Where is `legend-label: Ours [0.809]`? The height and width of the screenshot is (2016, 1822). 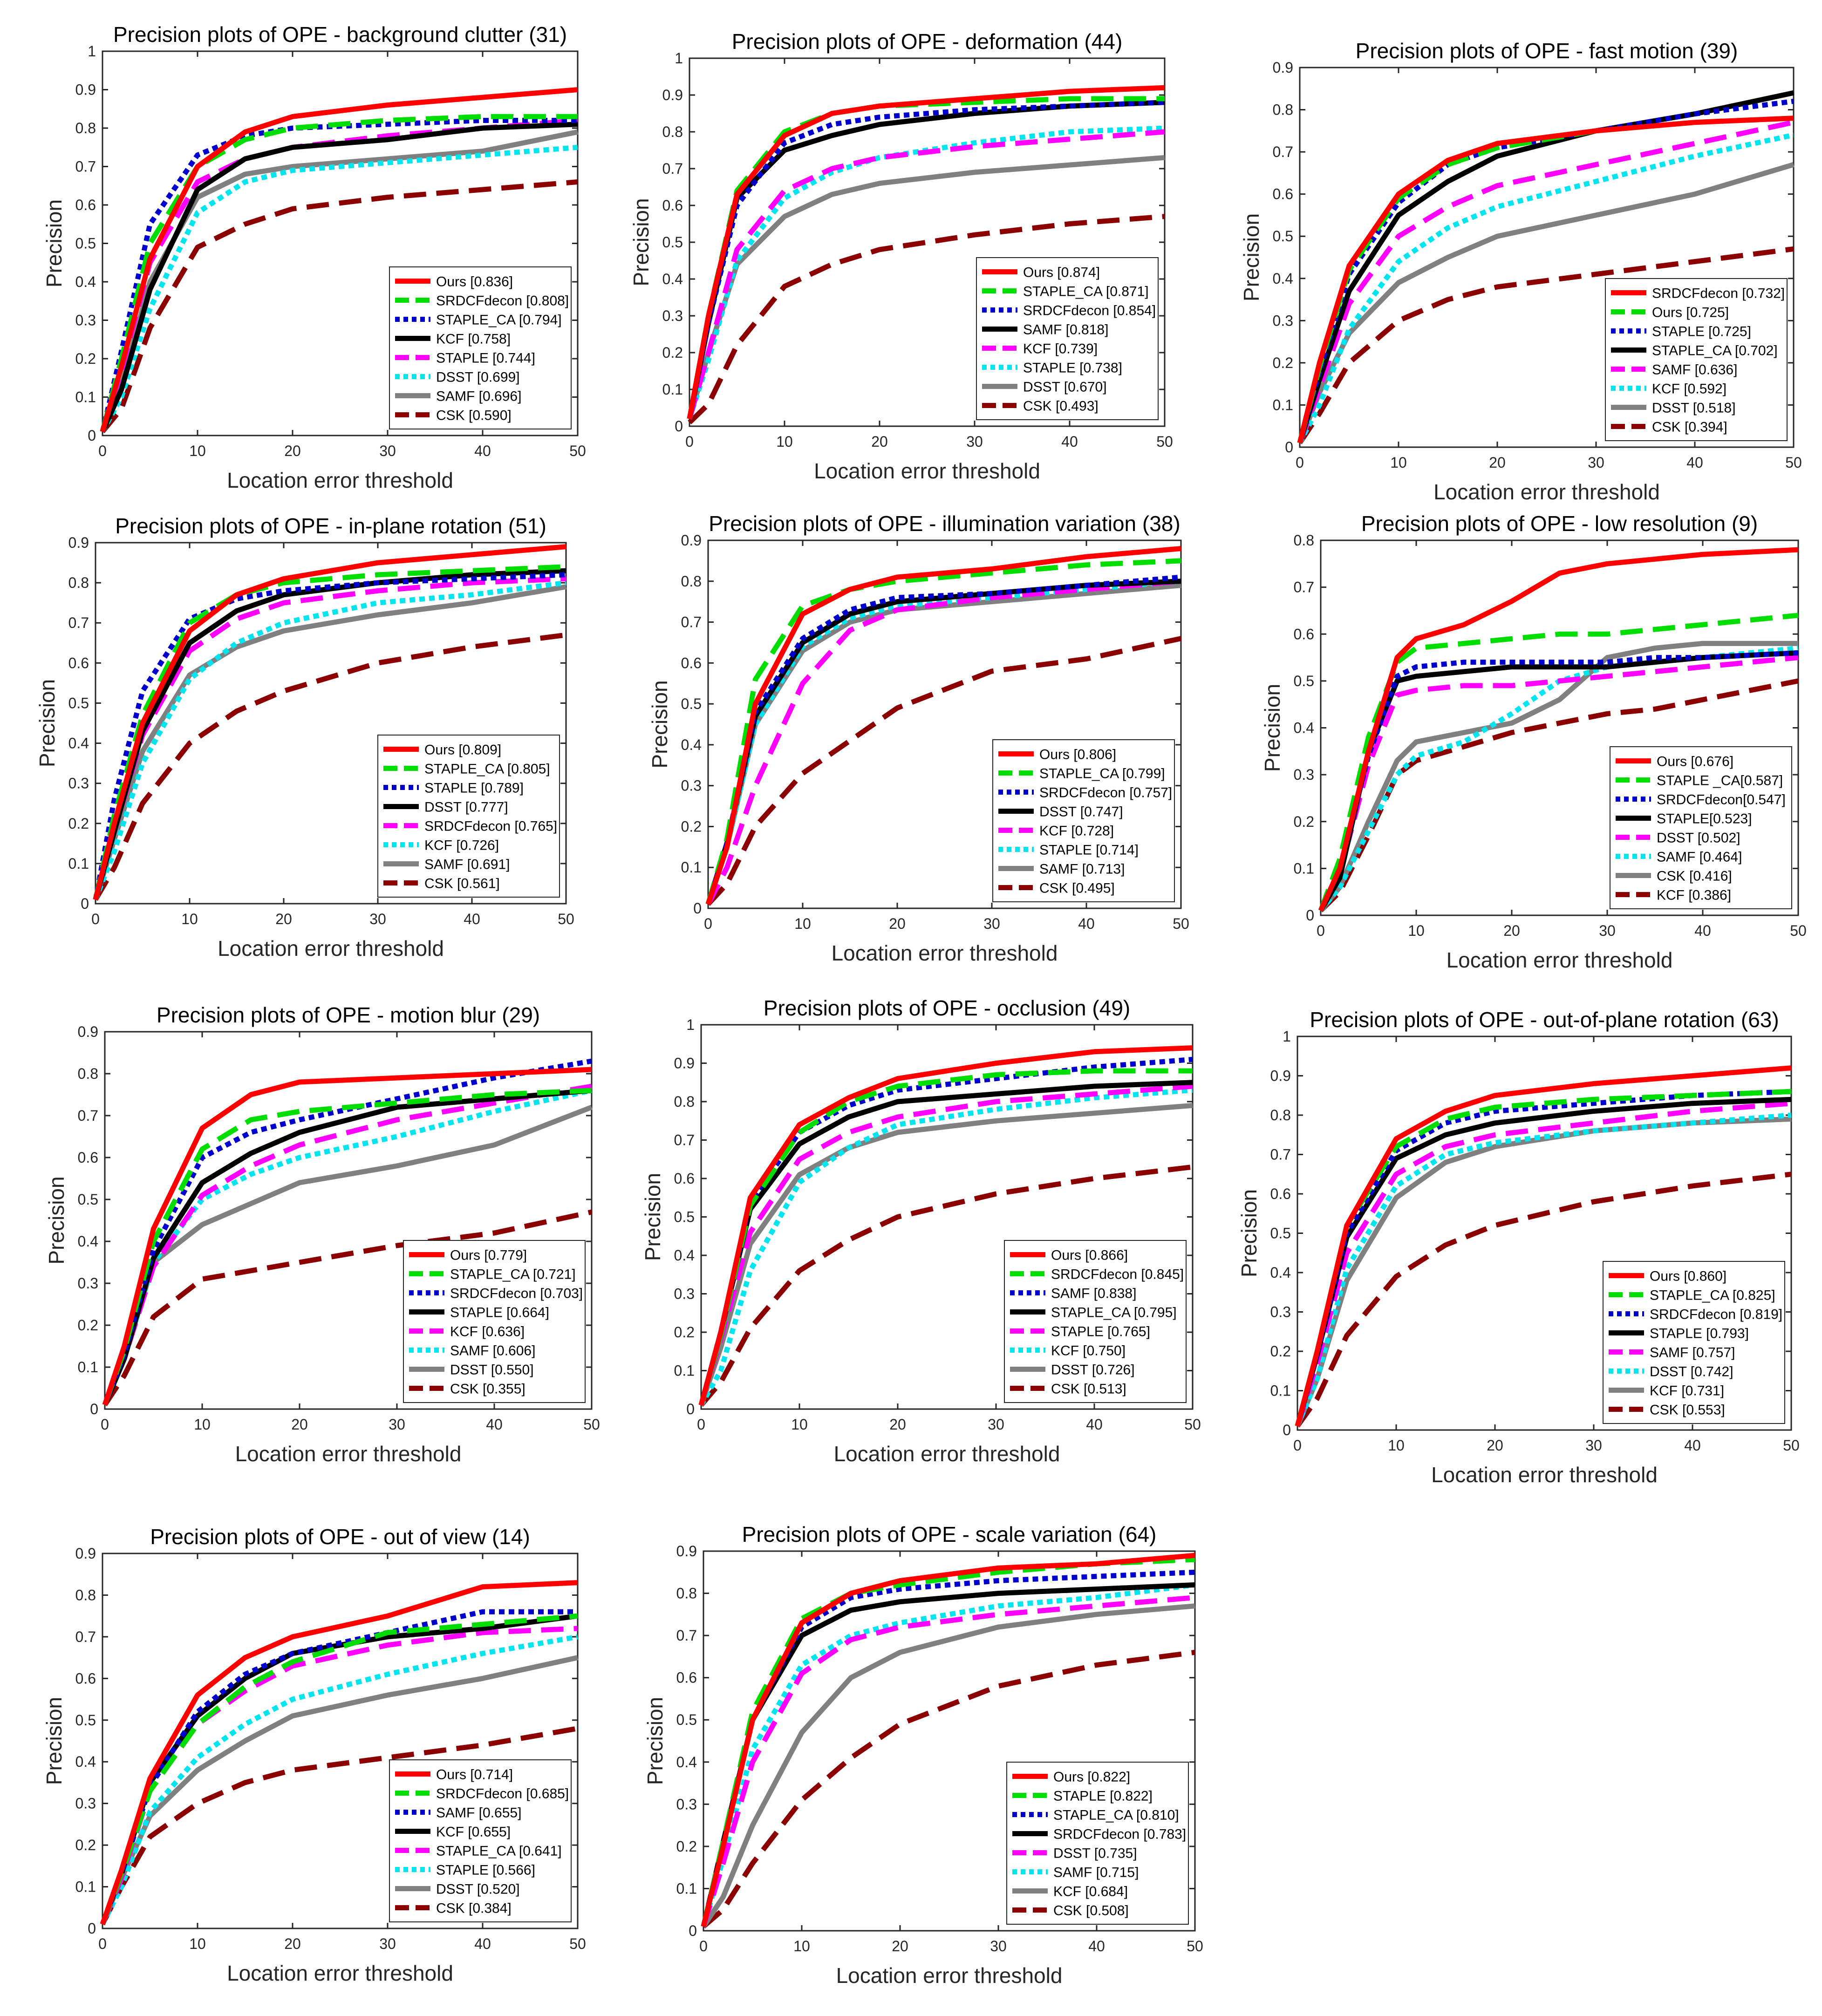
legend-label: Ours [0.809] is located at coordinates (462, 750).